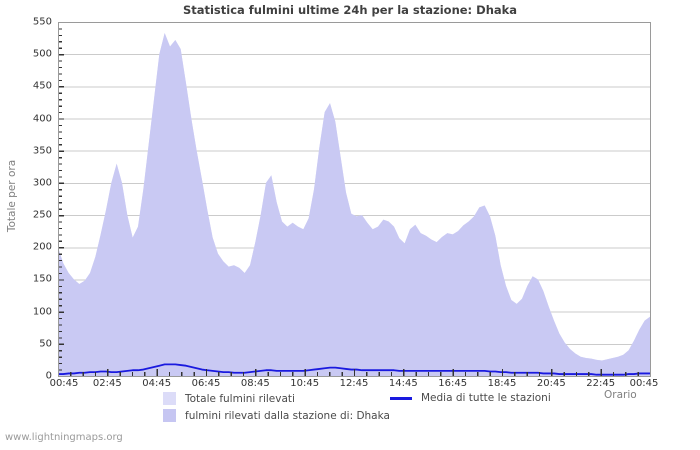 The height and width of the screenshot is (450, 700). What do you see at coordinates (453, 383) in the screenshot?
I see `x-tick-label-8: 16:45` at bounding box center [453, 383].